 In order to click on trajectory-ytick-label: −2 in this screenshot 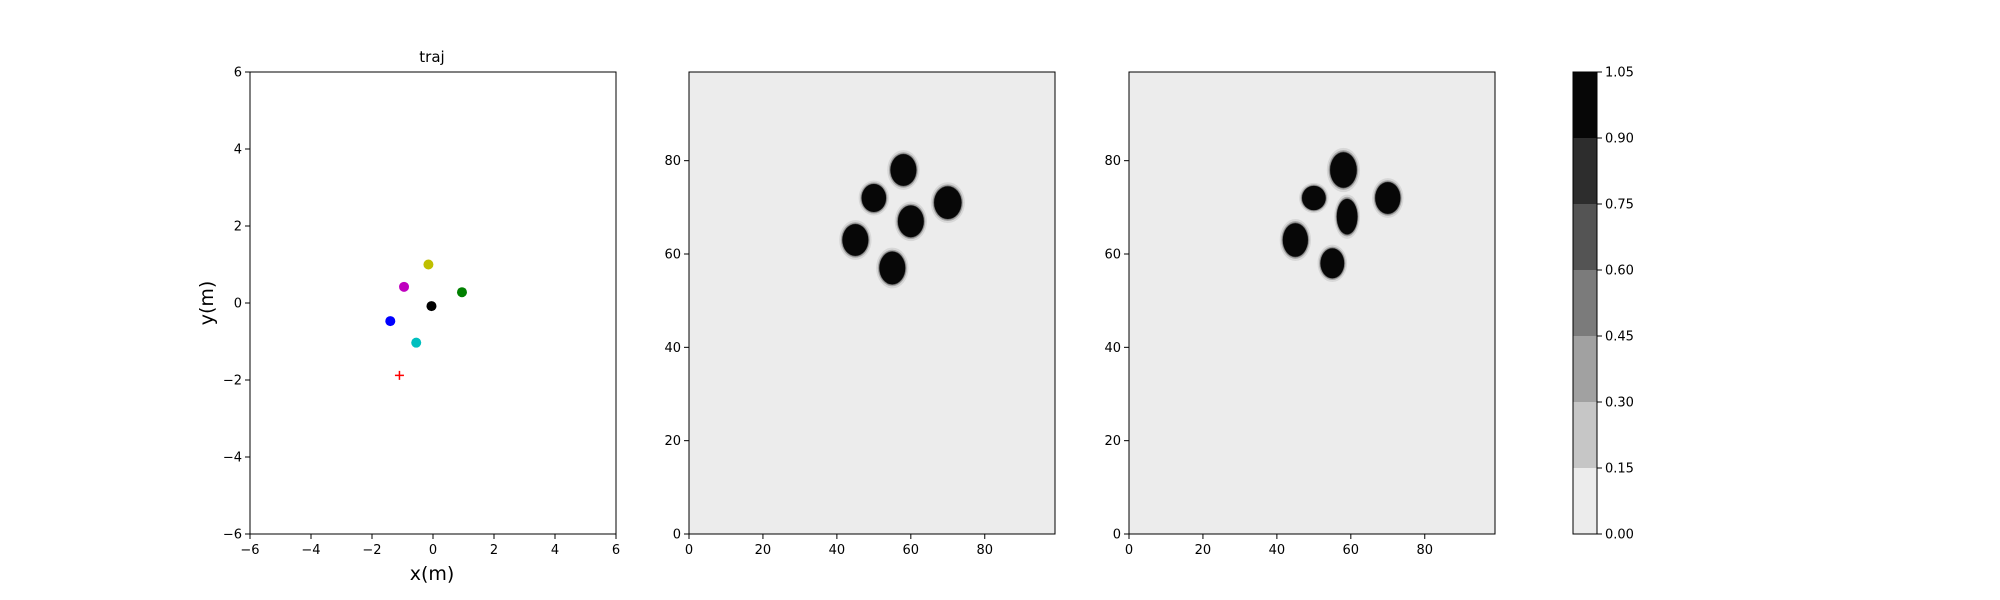, I will do `click(232, 381)`.